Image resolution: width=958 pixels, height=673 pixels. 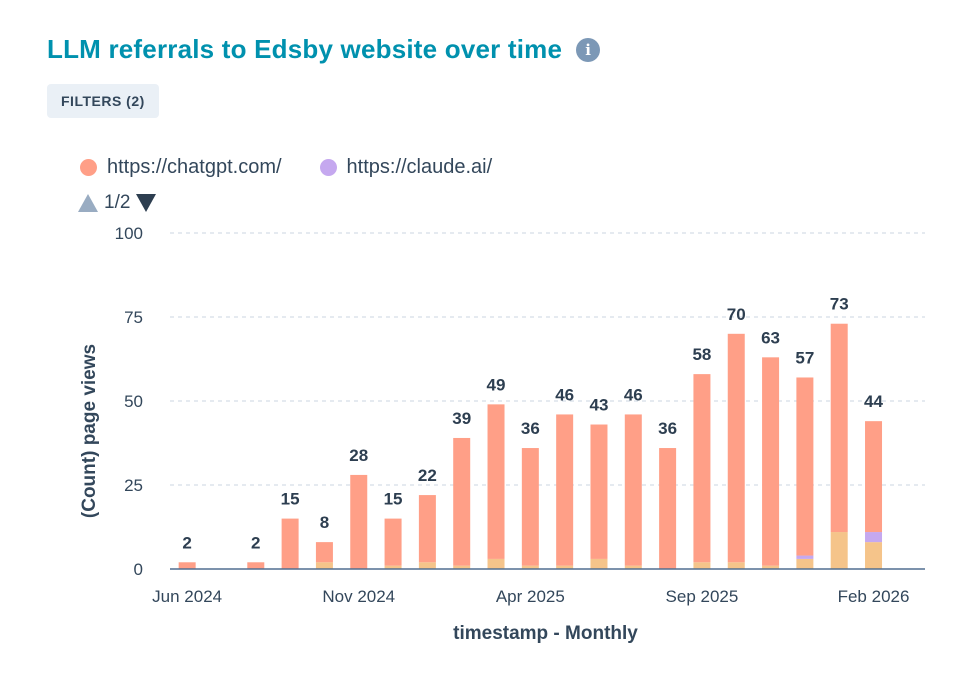 I want to click on bar-value-label: 63, so click(x=770, y=337).